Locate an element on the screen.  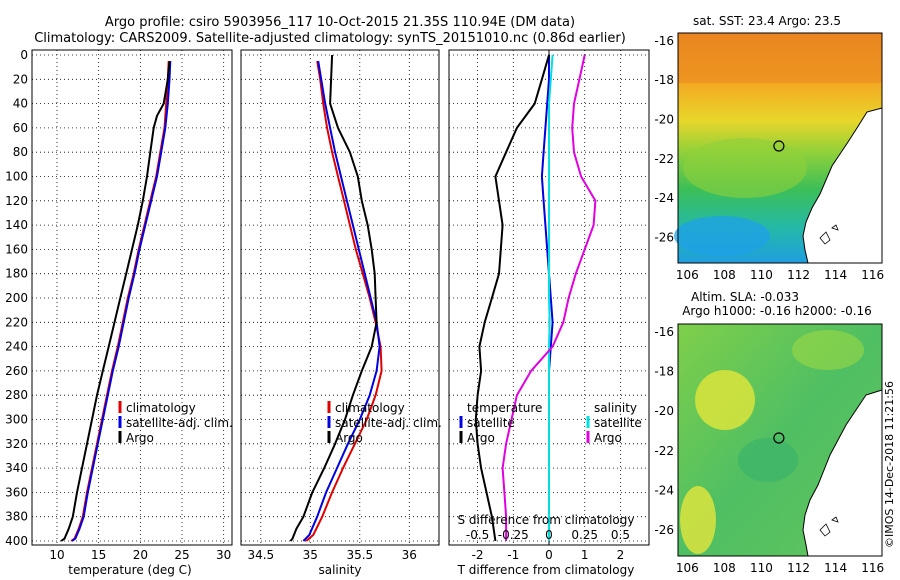
sla-island-icon is located at coordinates (829, 526).